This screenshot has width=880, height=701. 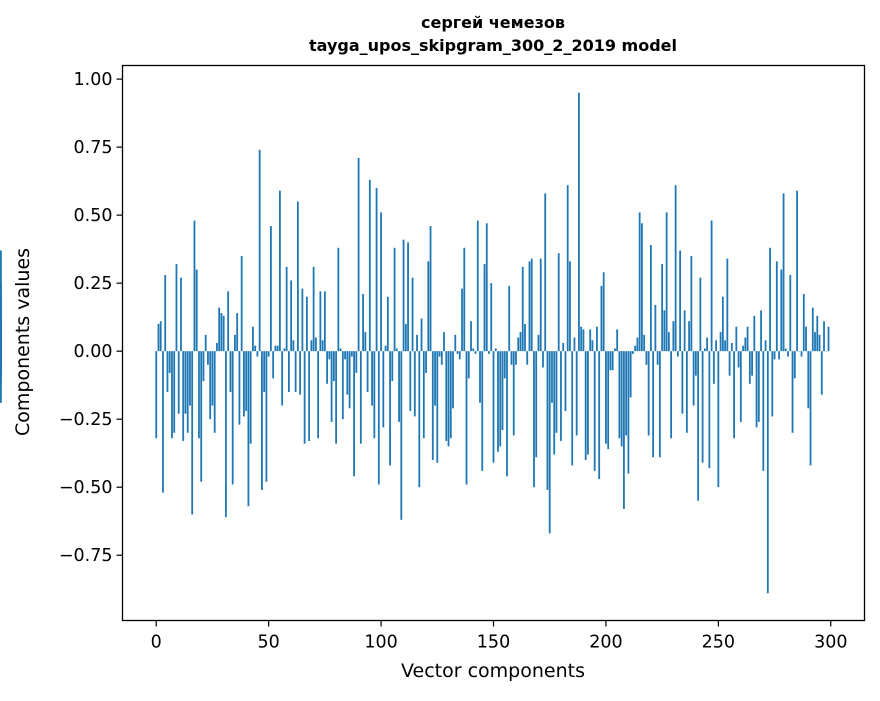 I want to click on chart-title-line-2: tayga_upos_skipgram_300_2_2019 model, so click(x=493, y=45).